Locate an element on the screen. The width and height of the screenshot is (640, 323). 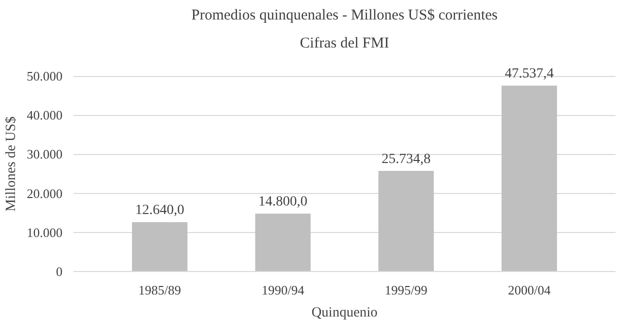
y-tick-label: 50.000 is located at coordinates (44, 76).